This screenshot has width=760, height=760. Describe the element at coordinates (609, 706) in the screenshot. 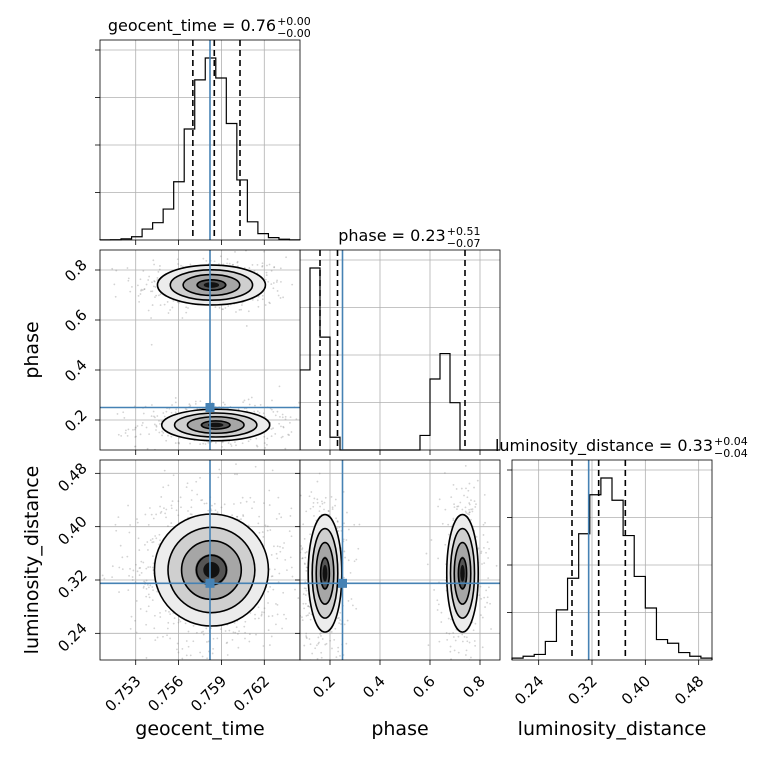

I see `x-axis-luminosity_distance: 0.24 0.32 0.40 0.48 luminosity_distance` at that location.